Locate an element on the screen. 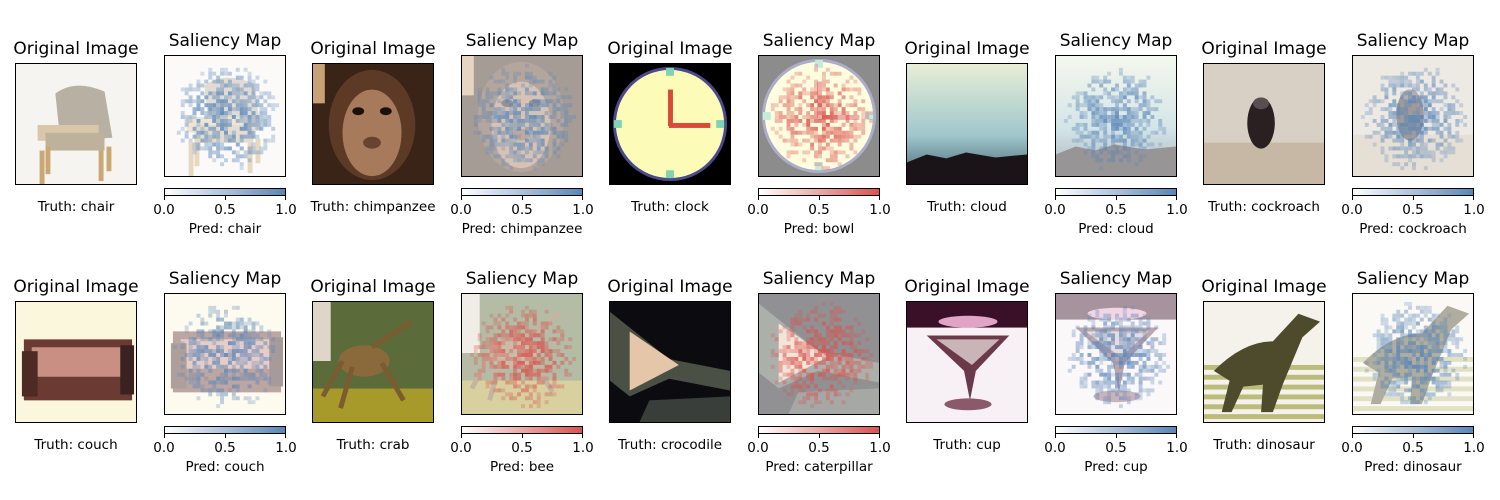  pred-label: Pred: chimpanzee is located at coordinates (522, 229).